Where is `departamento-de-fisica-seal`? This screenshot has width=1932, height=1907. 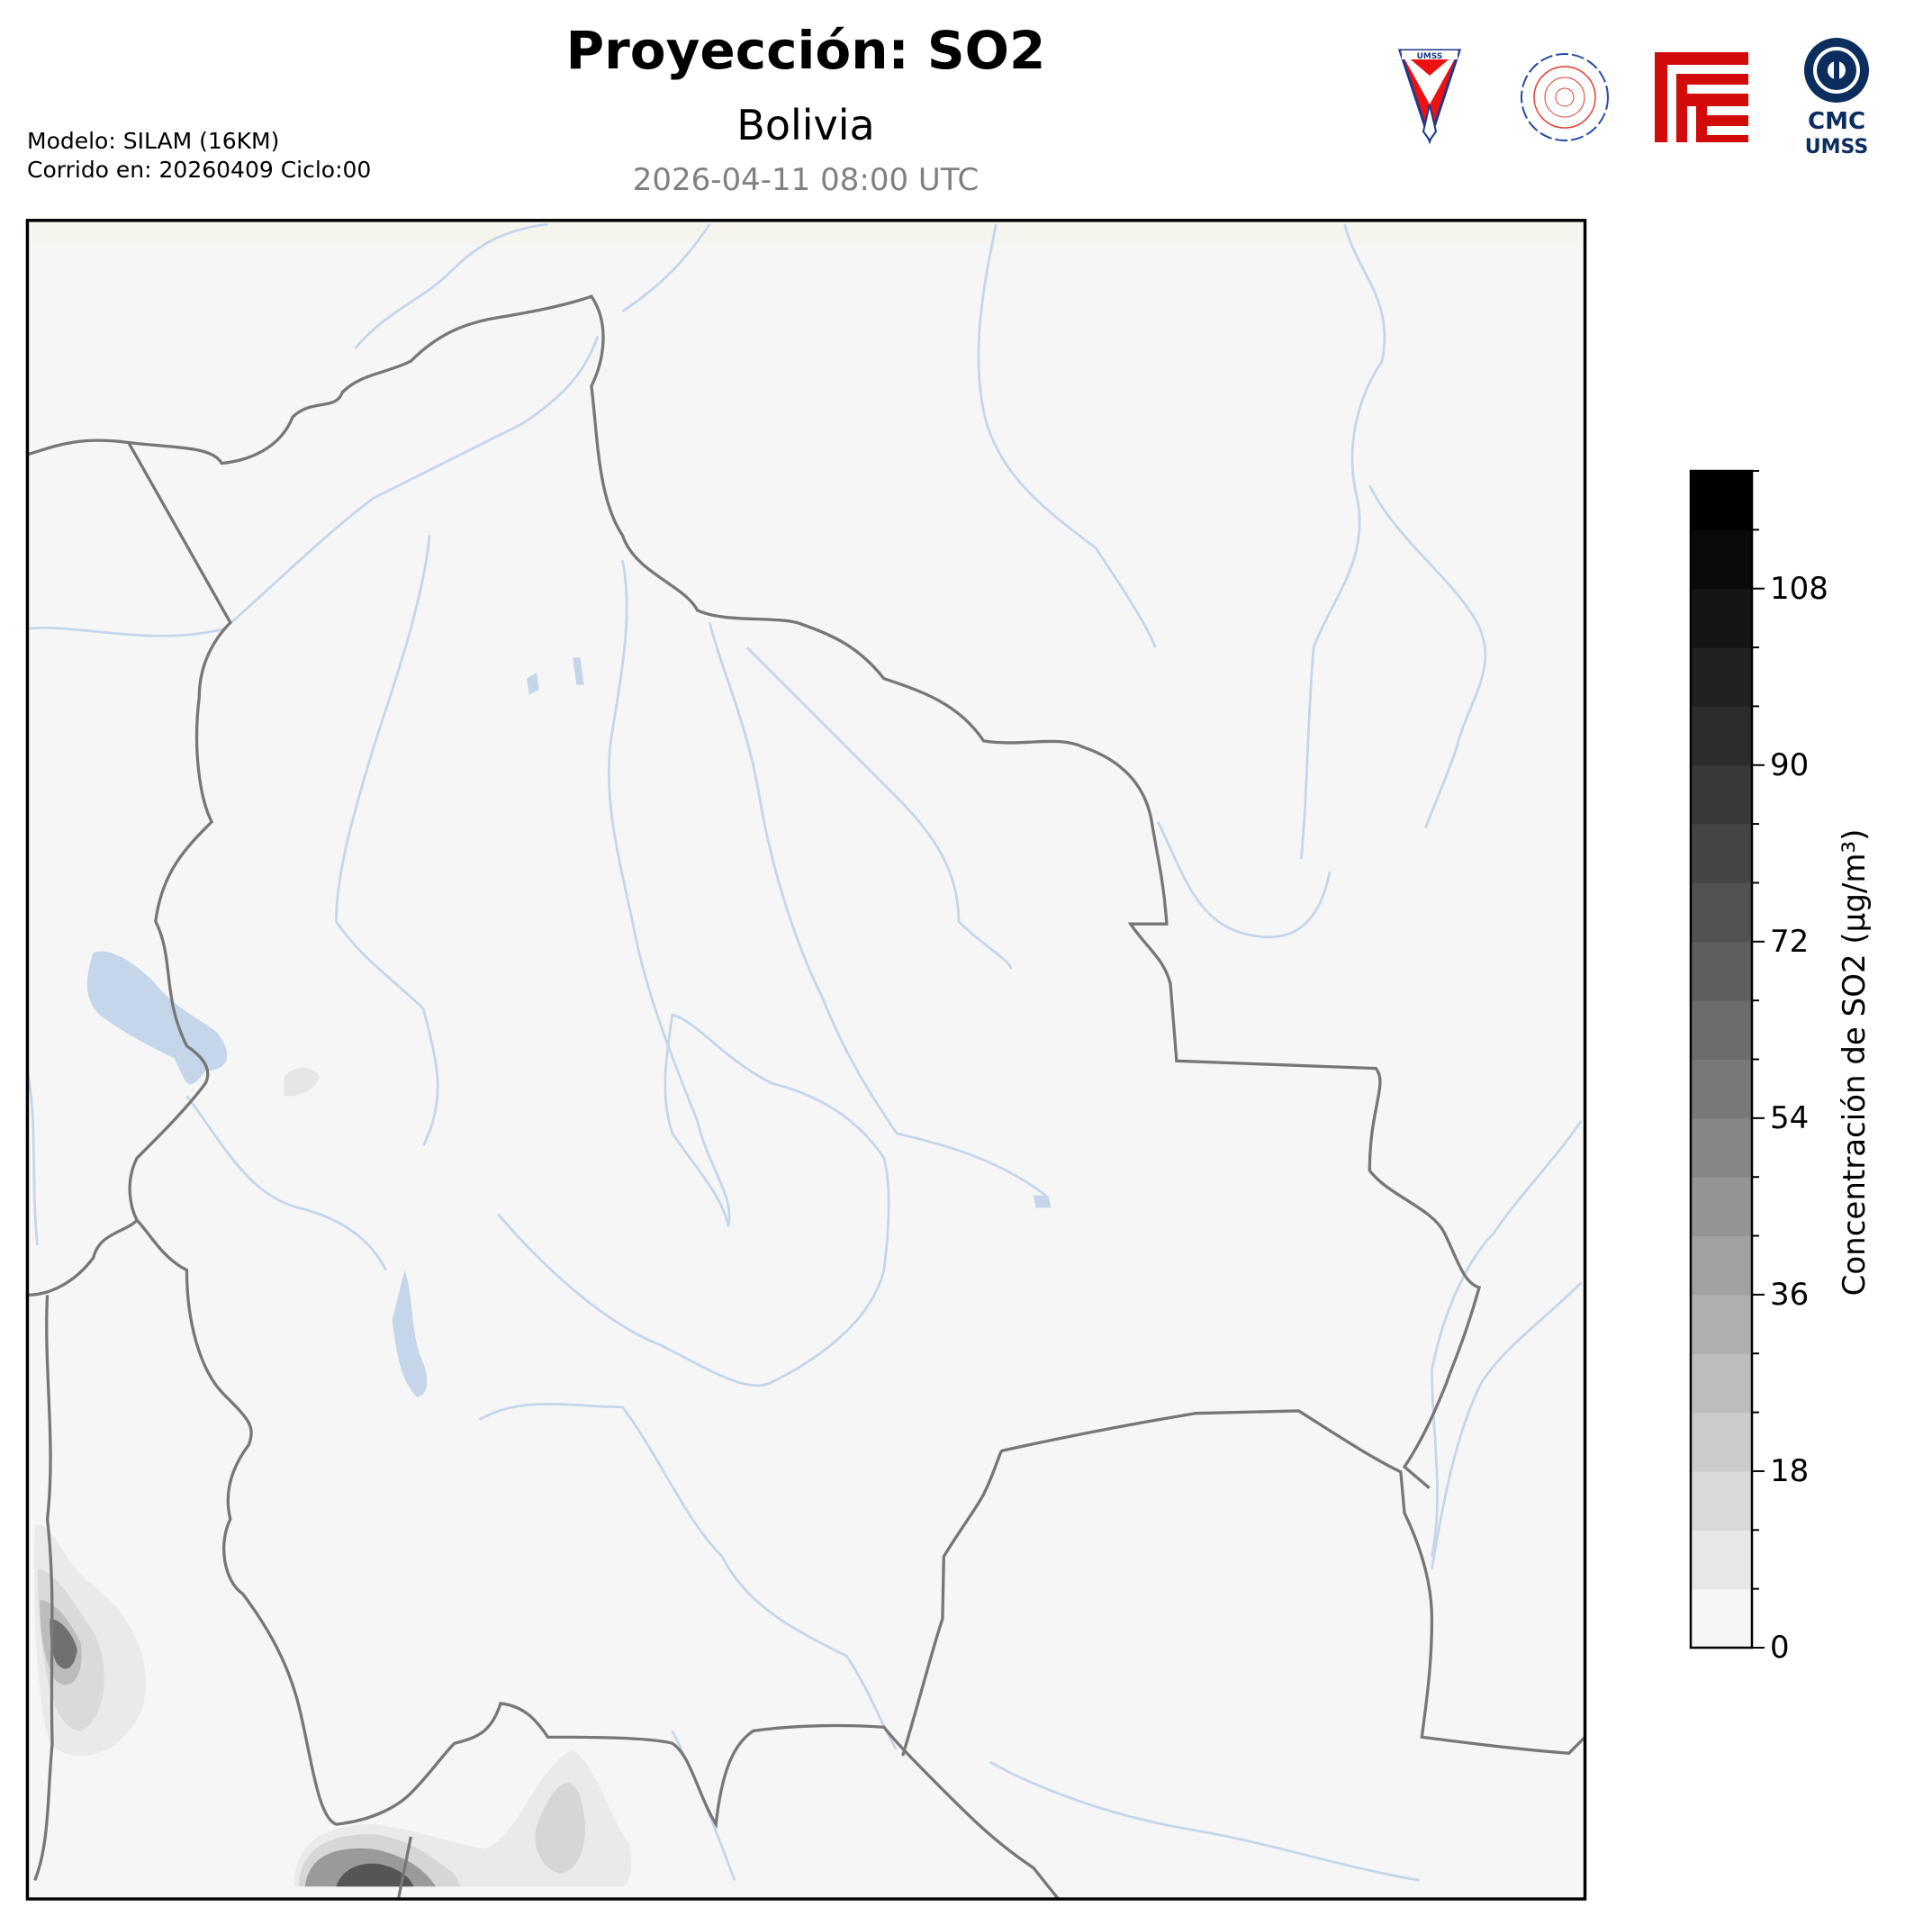
departamento-de-fisica-seal is located at coordinates (1565, 97).